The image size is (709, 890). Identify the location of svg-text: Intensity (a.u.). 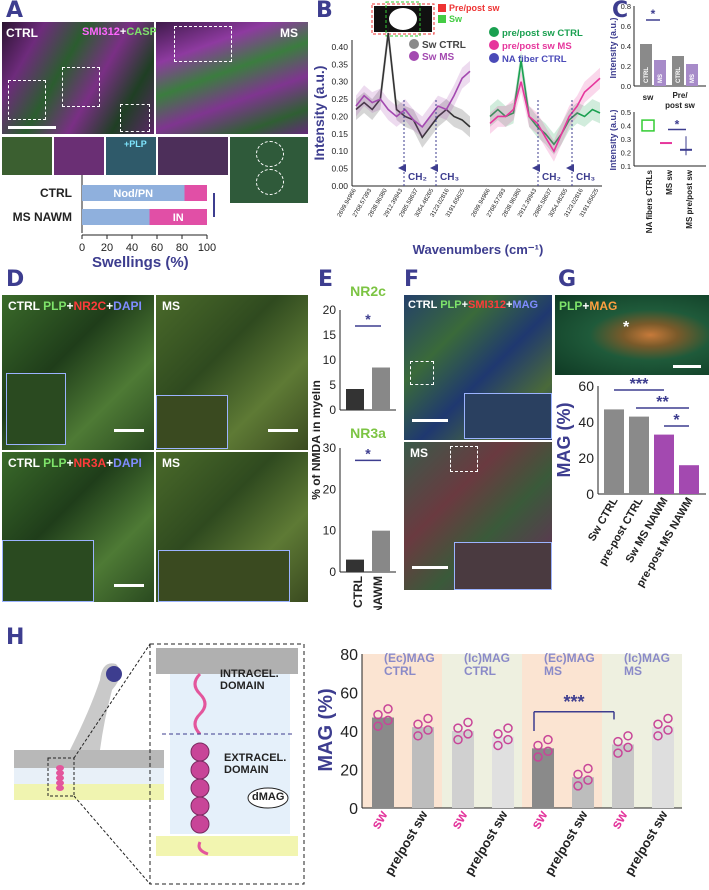
(614, 139).